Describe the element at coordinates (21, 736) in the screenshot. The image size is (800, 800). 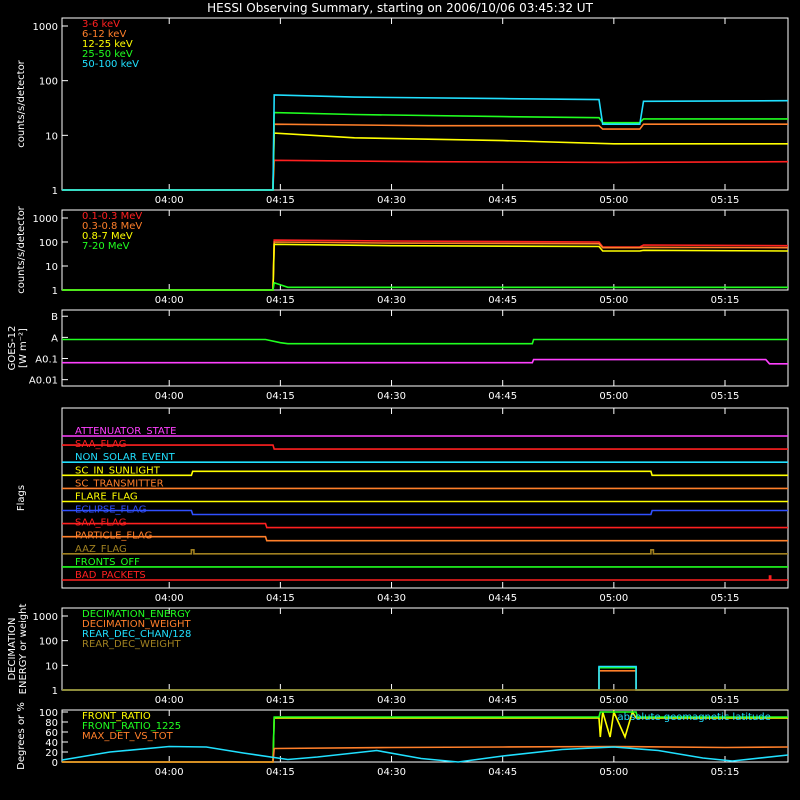
I see `y-axis-label: Degrees or %` at that location.